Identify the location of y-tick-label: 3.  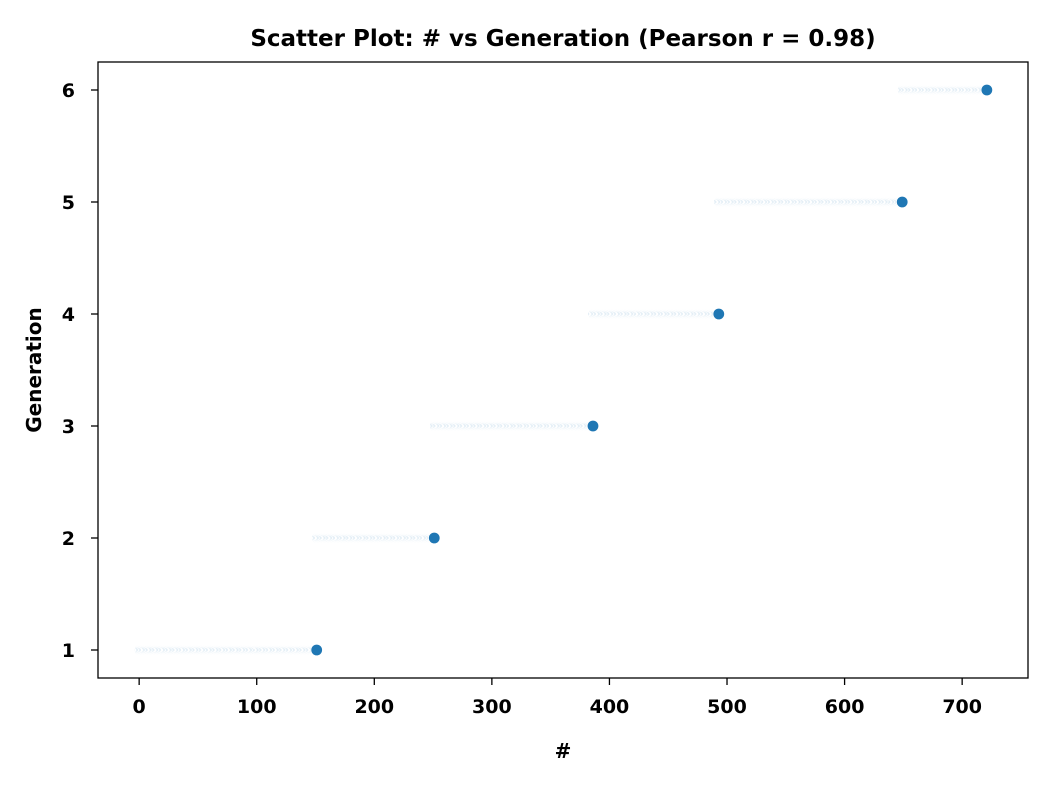
(68, 427).